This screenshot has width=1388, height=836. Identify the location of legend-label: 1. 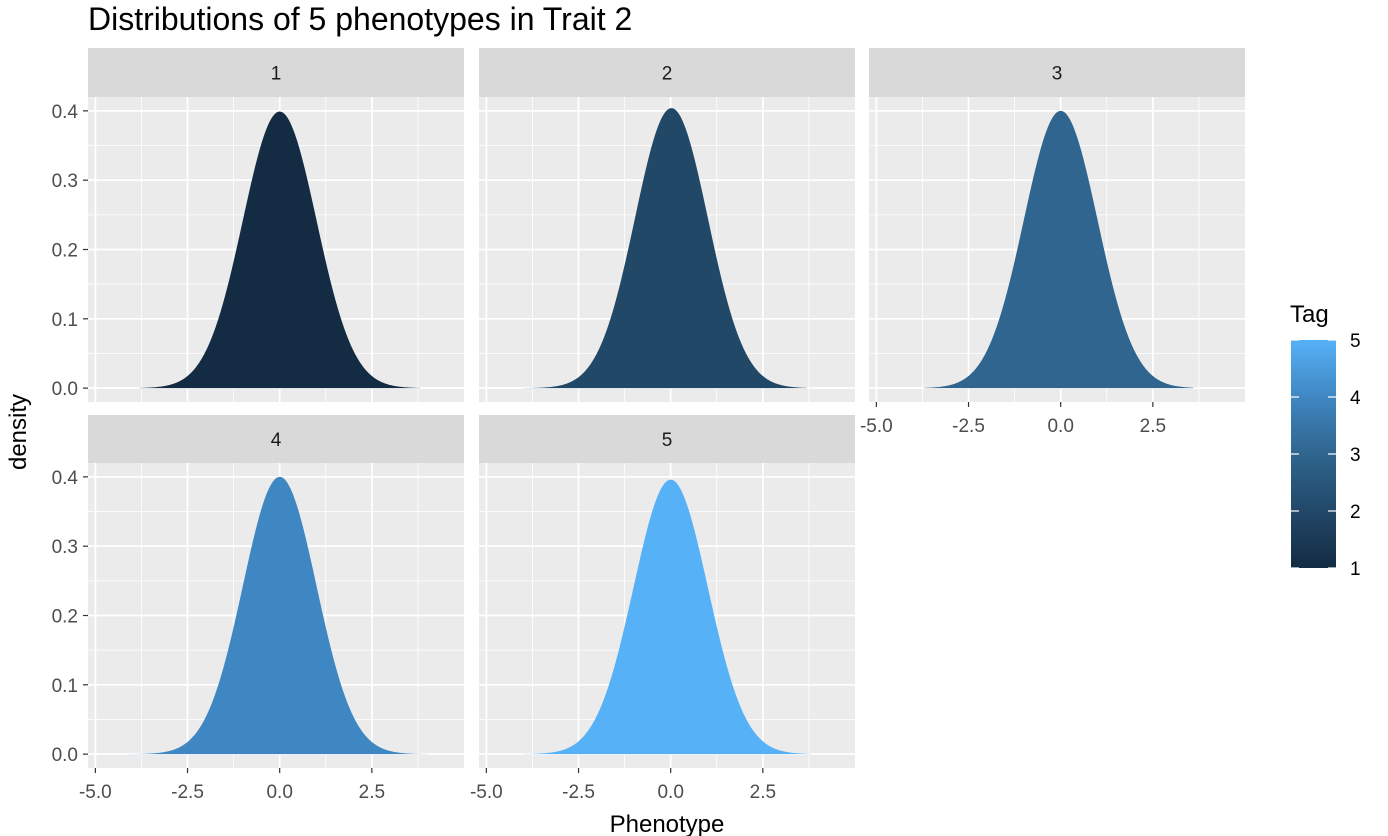
(1355, 569).